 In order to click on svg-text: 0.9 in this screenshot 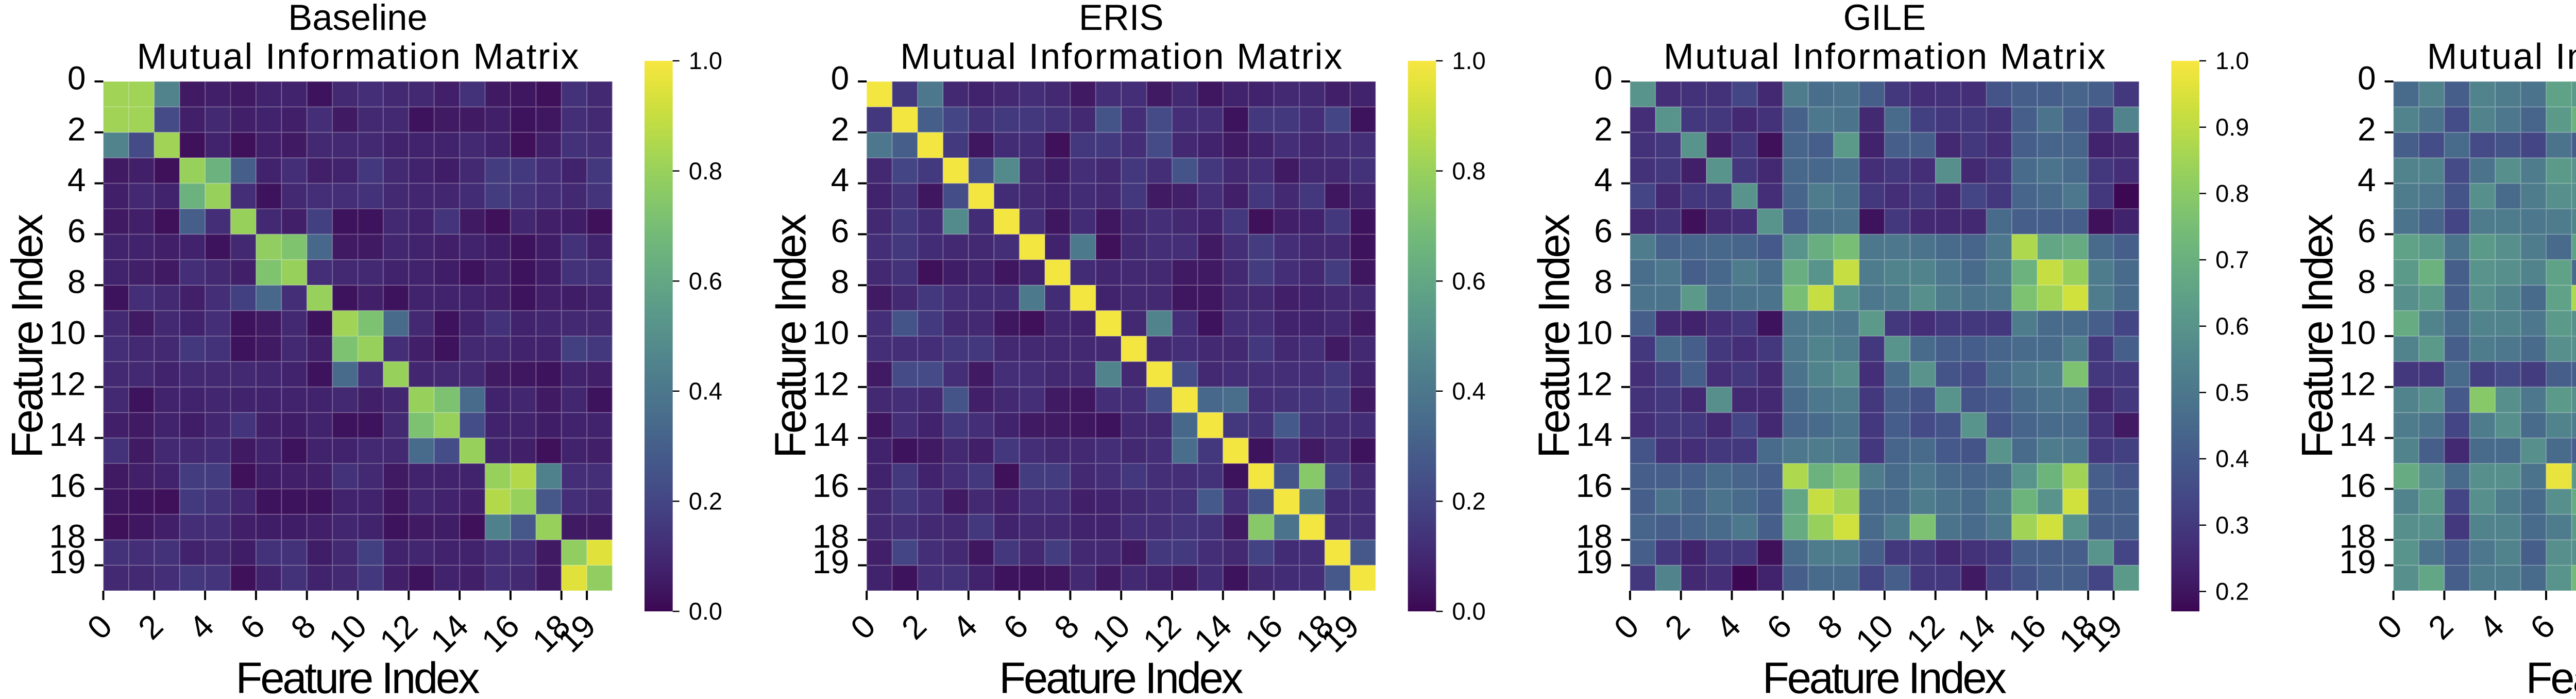, I will do `click(2232, 127)`.